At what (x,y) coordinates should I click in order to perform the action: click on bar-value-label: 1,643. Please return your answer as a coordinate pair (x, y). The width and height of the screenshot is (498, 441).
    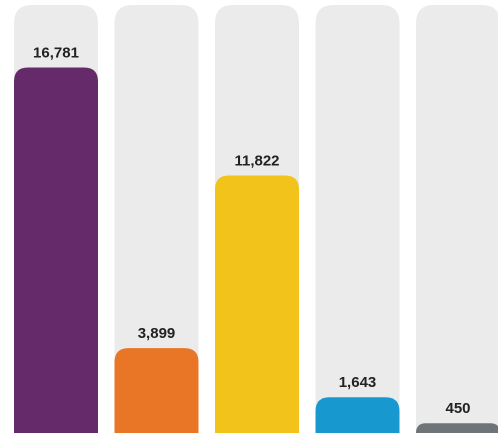
    Looking at the image, I should click on (358, 382).